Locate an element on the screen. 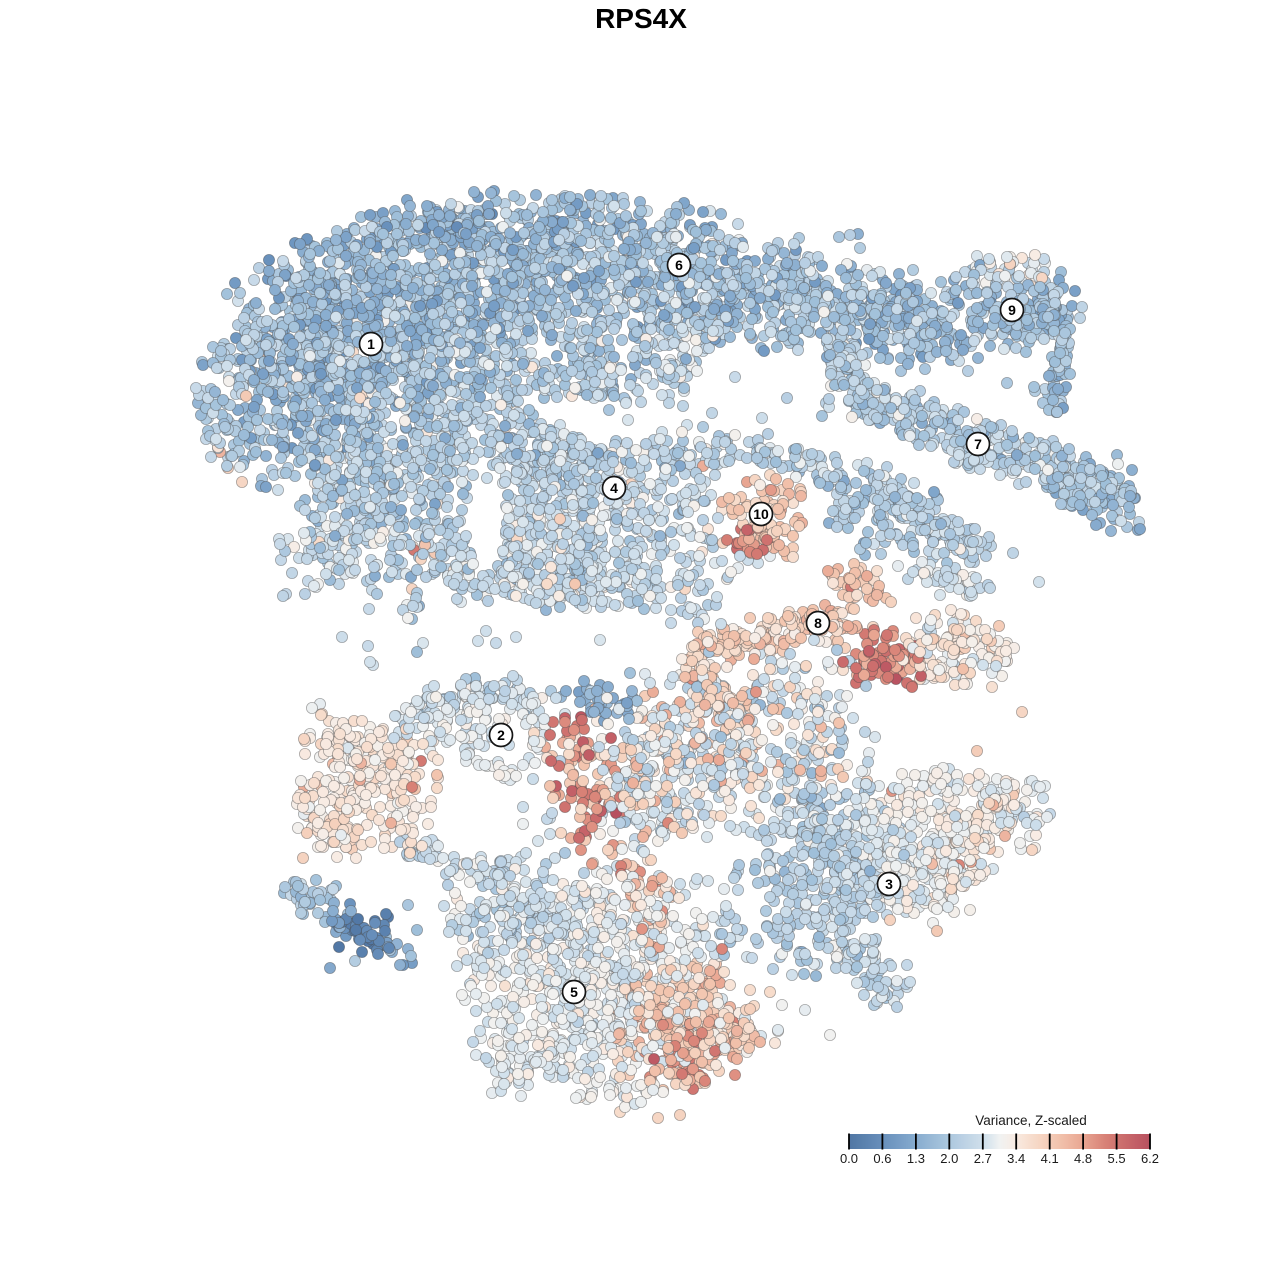 Image resolution: width=1280 pixels, height=1285 pixels. svg-text: RPS4X is located at coordinates (641, 18).